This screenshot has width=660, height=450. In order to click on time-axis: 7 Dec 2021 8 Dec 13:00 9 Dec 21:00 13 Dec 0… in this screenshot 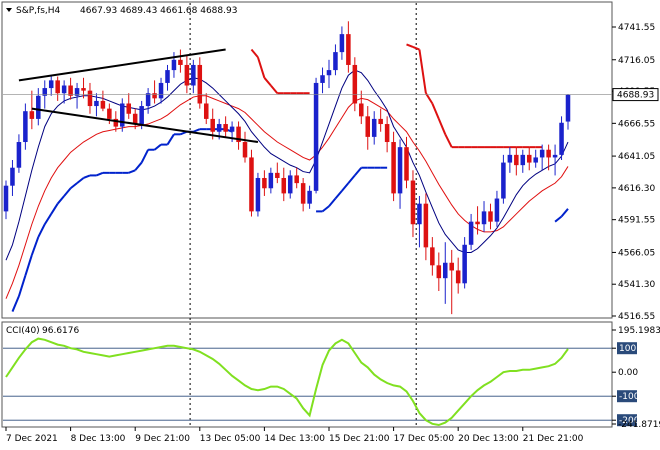, I will do `click(294, 435)`.